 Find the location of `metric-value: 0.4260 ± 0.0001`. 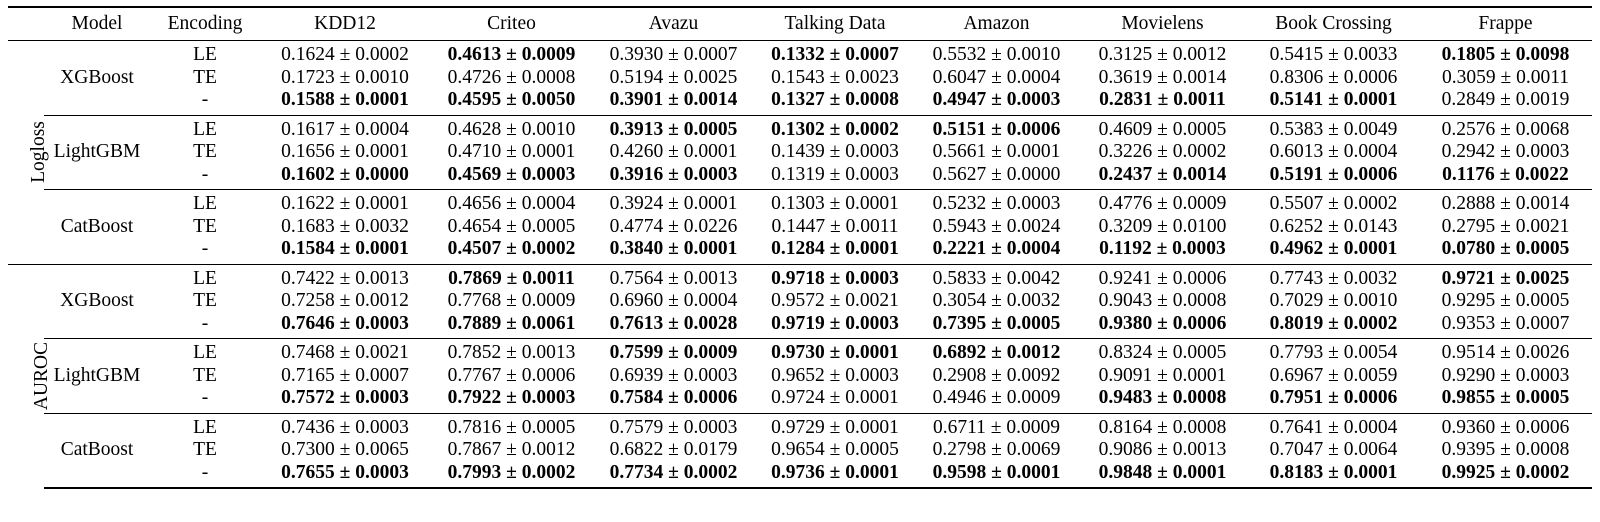

metric-value: 0.4260 ± 0.0001 is located at coordinates (673, 151).